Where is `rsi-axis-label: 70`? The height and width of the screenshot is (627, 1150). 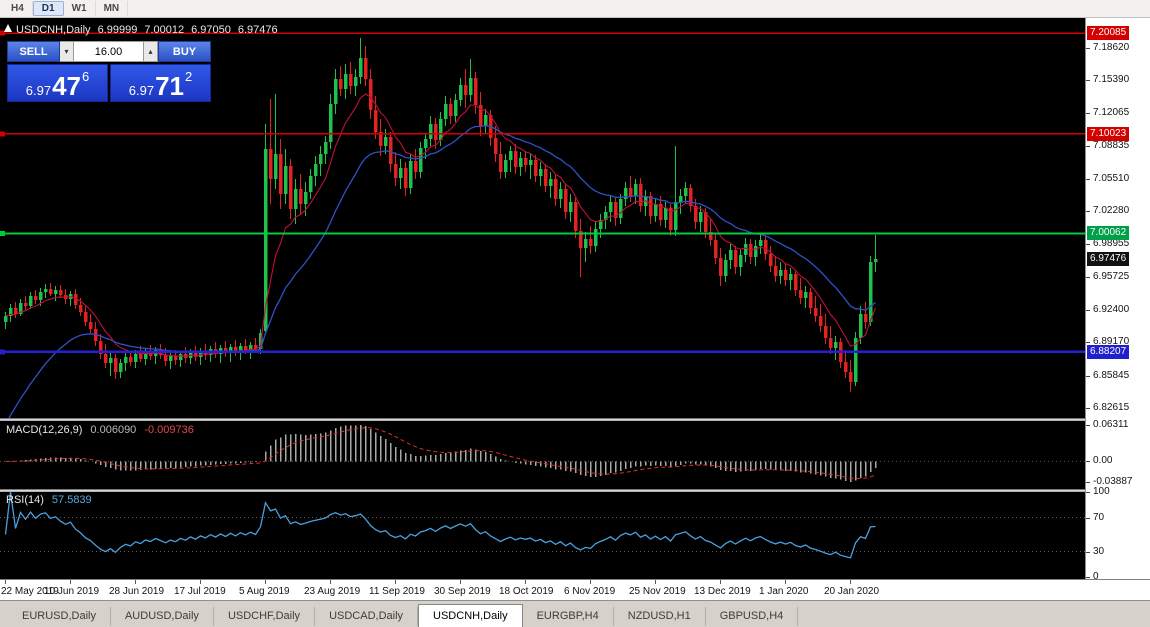 rsi-axis-label: 70 is located at coordinates (1099, 517).